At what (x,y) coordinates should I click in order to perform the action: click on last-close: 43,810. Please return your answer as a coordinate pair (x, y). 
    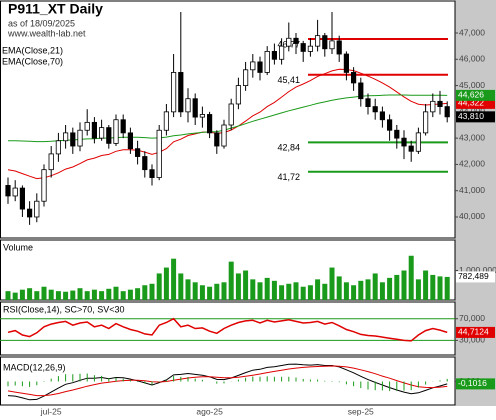
    Looking at the image, I should click on (471, 116).